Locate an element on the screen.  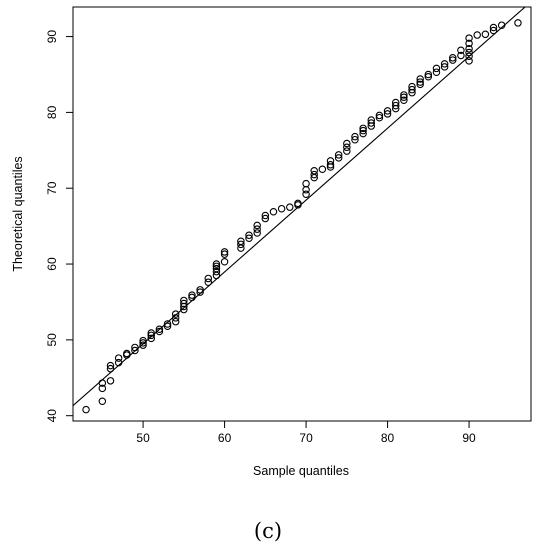
x-axis-label: Sample quantiles is located at coordinates (301, 471).